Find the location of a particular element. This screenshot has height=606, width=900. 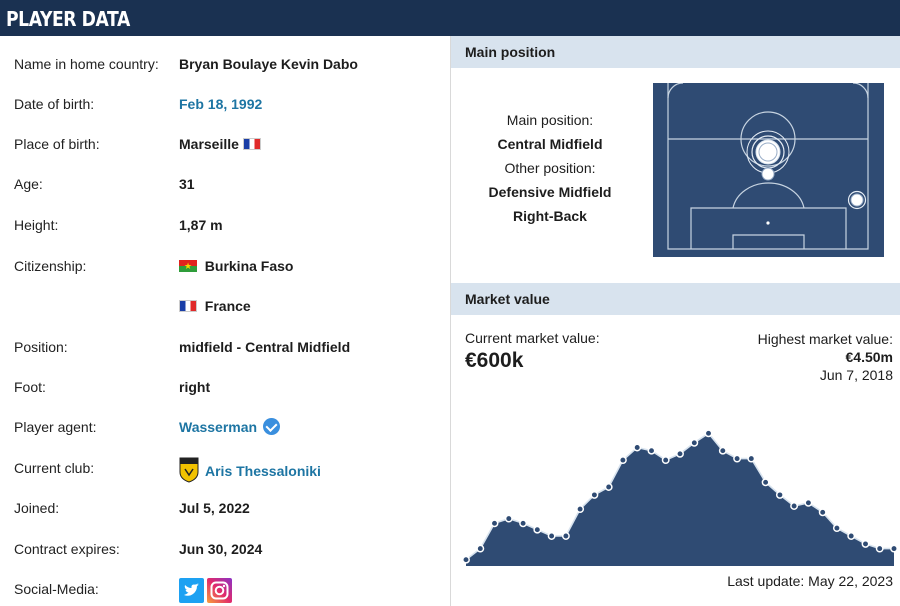

fact-value: Jul 5, 2022 is located at coordinates (214, 508).